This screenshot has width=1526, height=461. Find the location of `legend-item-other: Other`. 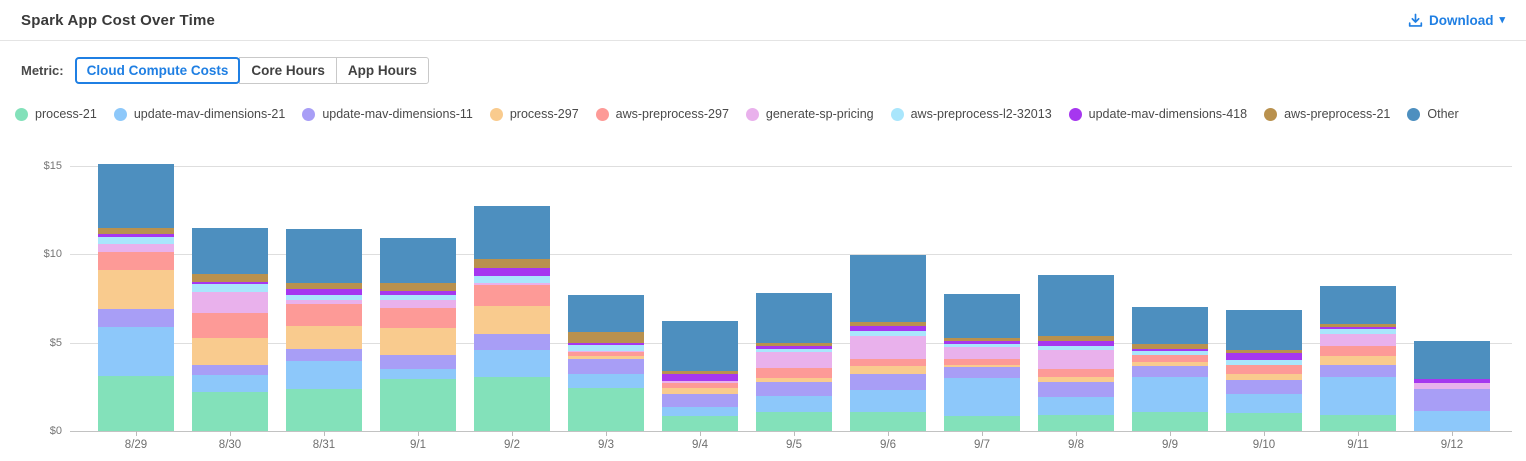

legend-item-other: Other is located at coordinates (1433, 114).